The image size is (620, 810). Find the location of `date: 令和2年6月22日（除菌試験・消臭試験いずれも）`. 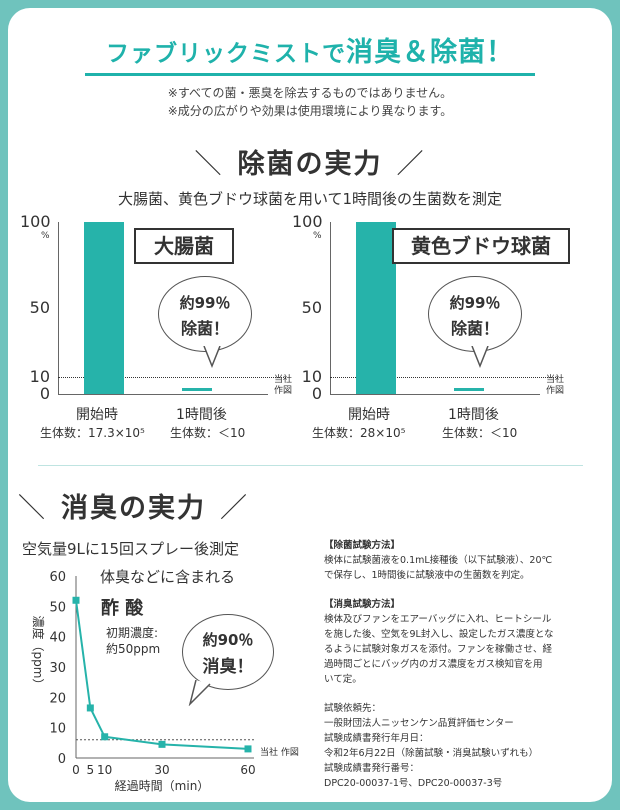

date: 令和2年6月22日（除菌試験・消臭試験いずれも） is located at coordinates (431, 753).